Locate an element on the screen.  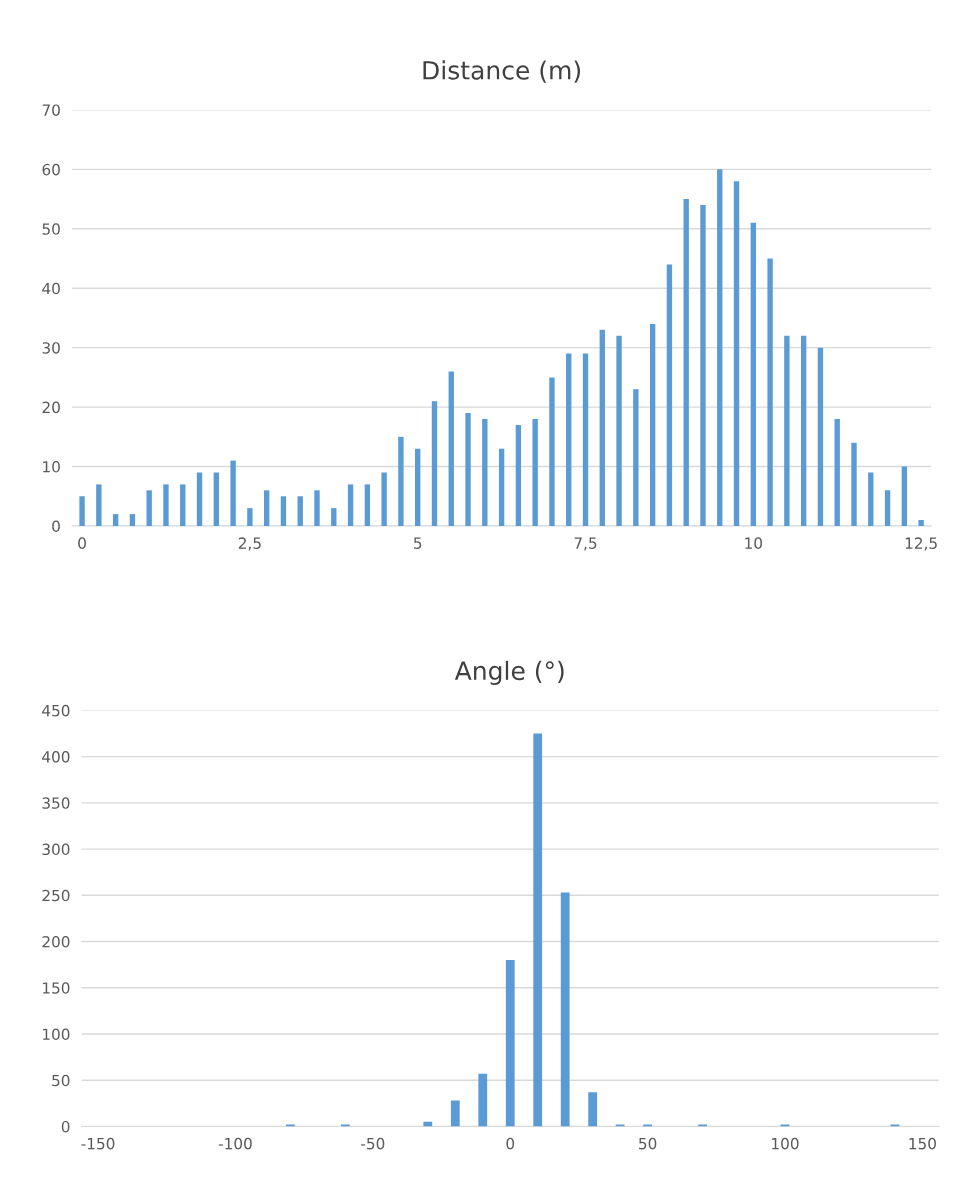
y-tick-label: 450 is located at coordinates (56, 710).